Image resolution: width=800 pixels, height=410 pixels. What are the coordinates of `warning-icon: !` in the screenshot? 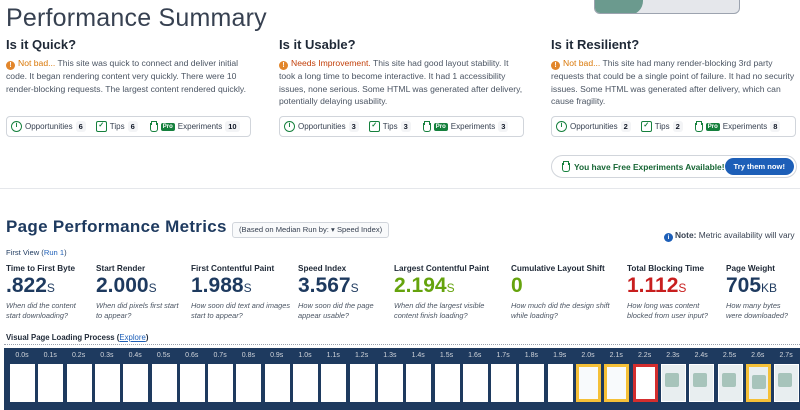 It's located at (555, 65).